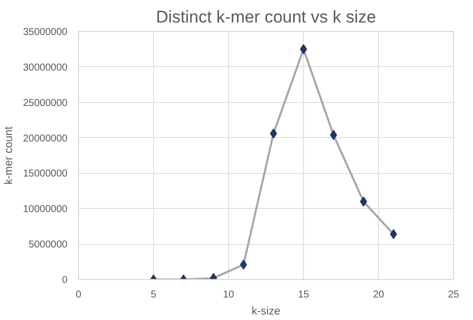 This screenshot has height=320, width=473. What do you see at coordinates (45, 138) in the screenshot?
I see `y-tick-label: 20000000` at bounding box center [45, 138].